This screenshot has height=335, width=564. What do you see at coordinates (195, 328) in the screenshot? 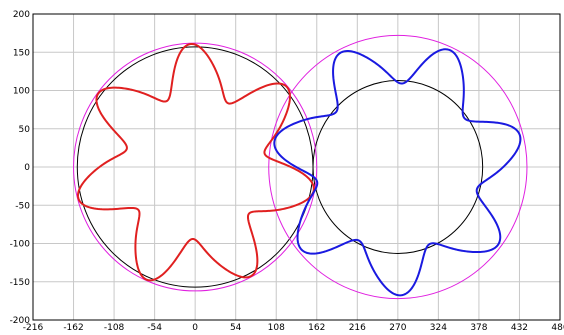
I see `x-tick-label: 0` at bounding box center [195, 328].